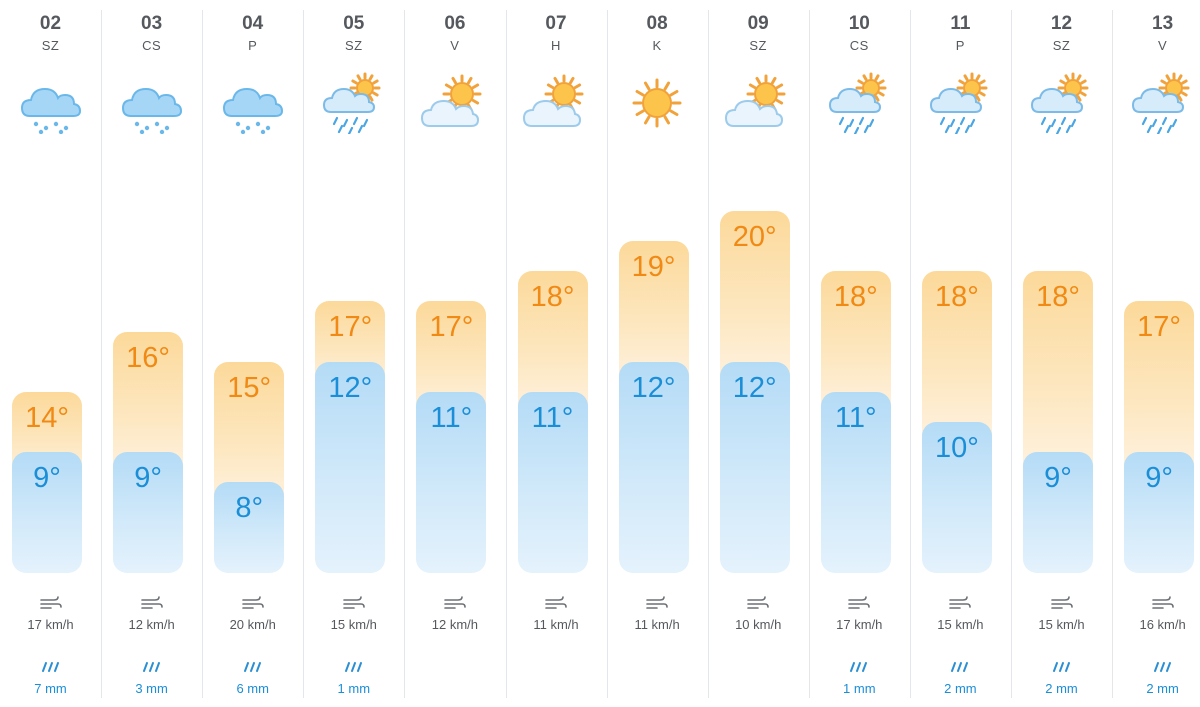  Describe the element at coordinates (758, 349) in the screenshot. I see `day-column: 09 SZ 20° 12° 10 km/h` at that location.